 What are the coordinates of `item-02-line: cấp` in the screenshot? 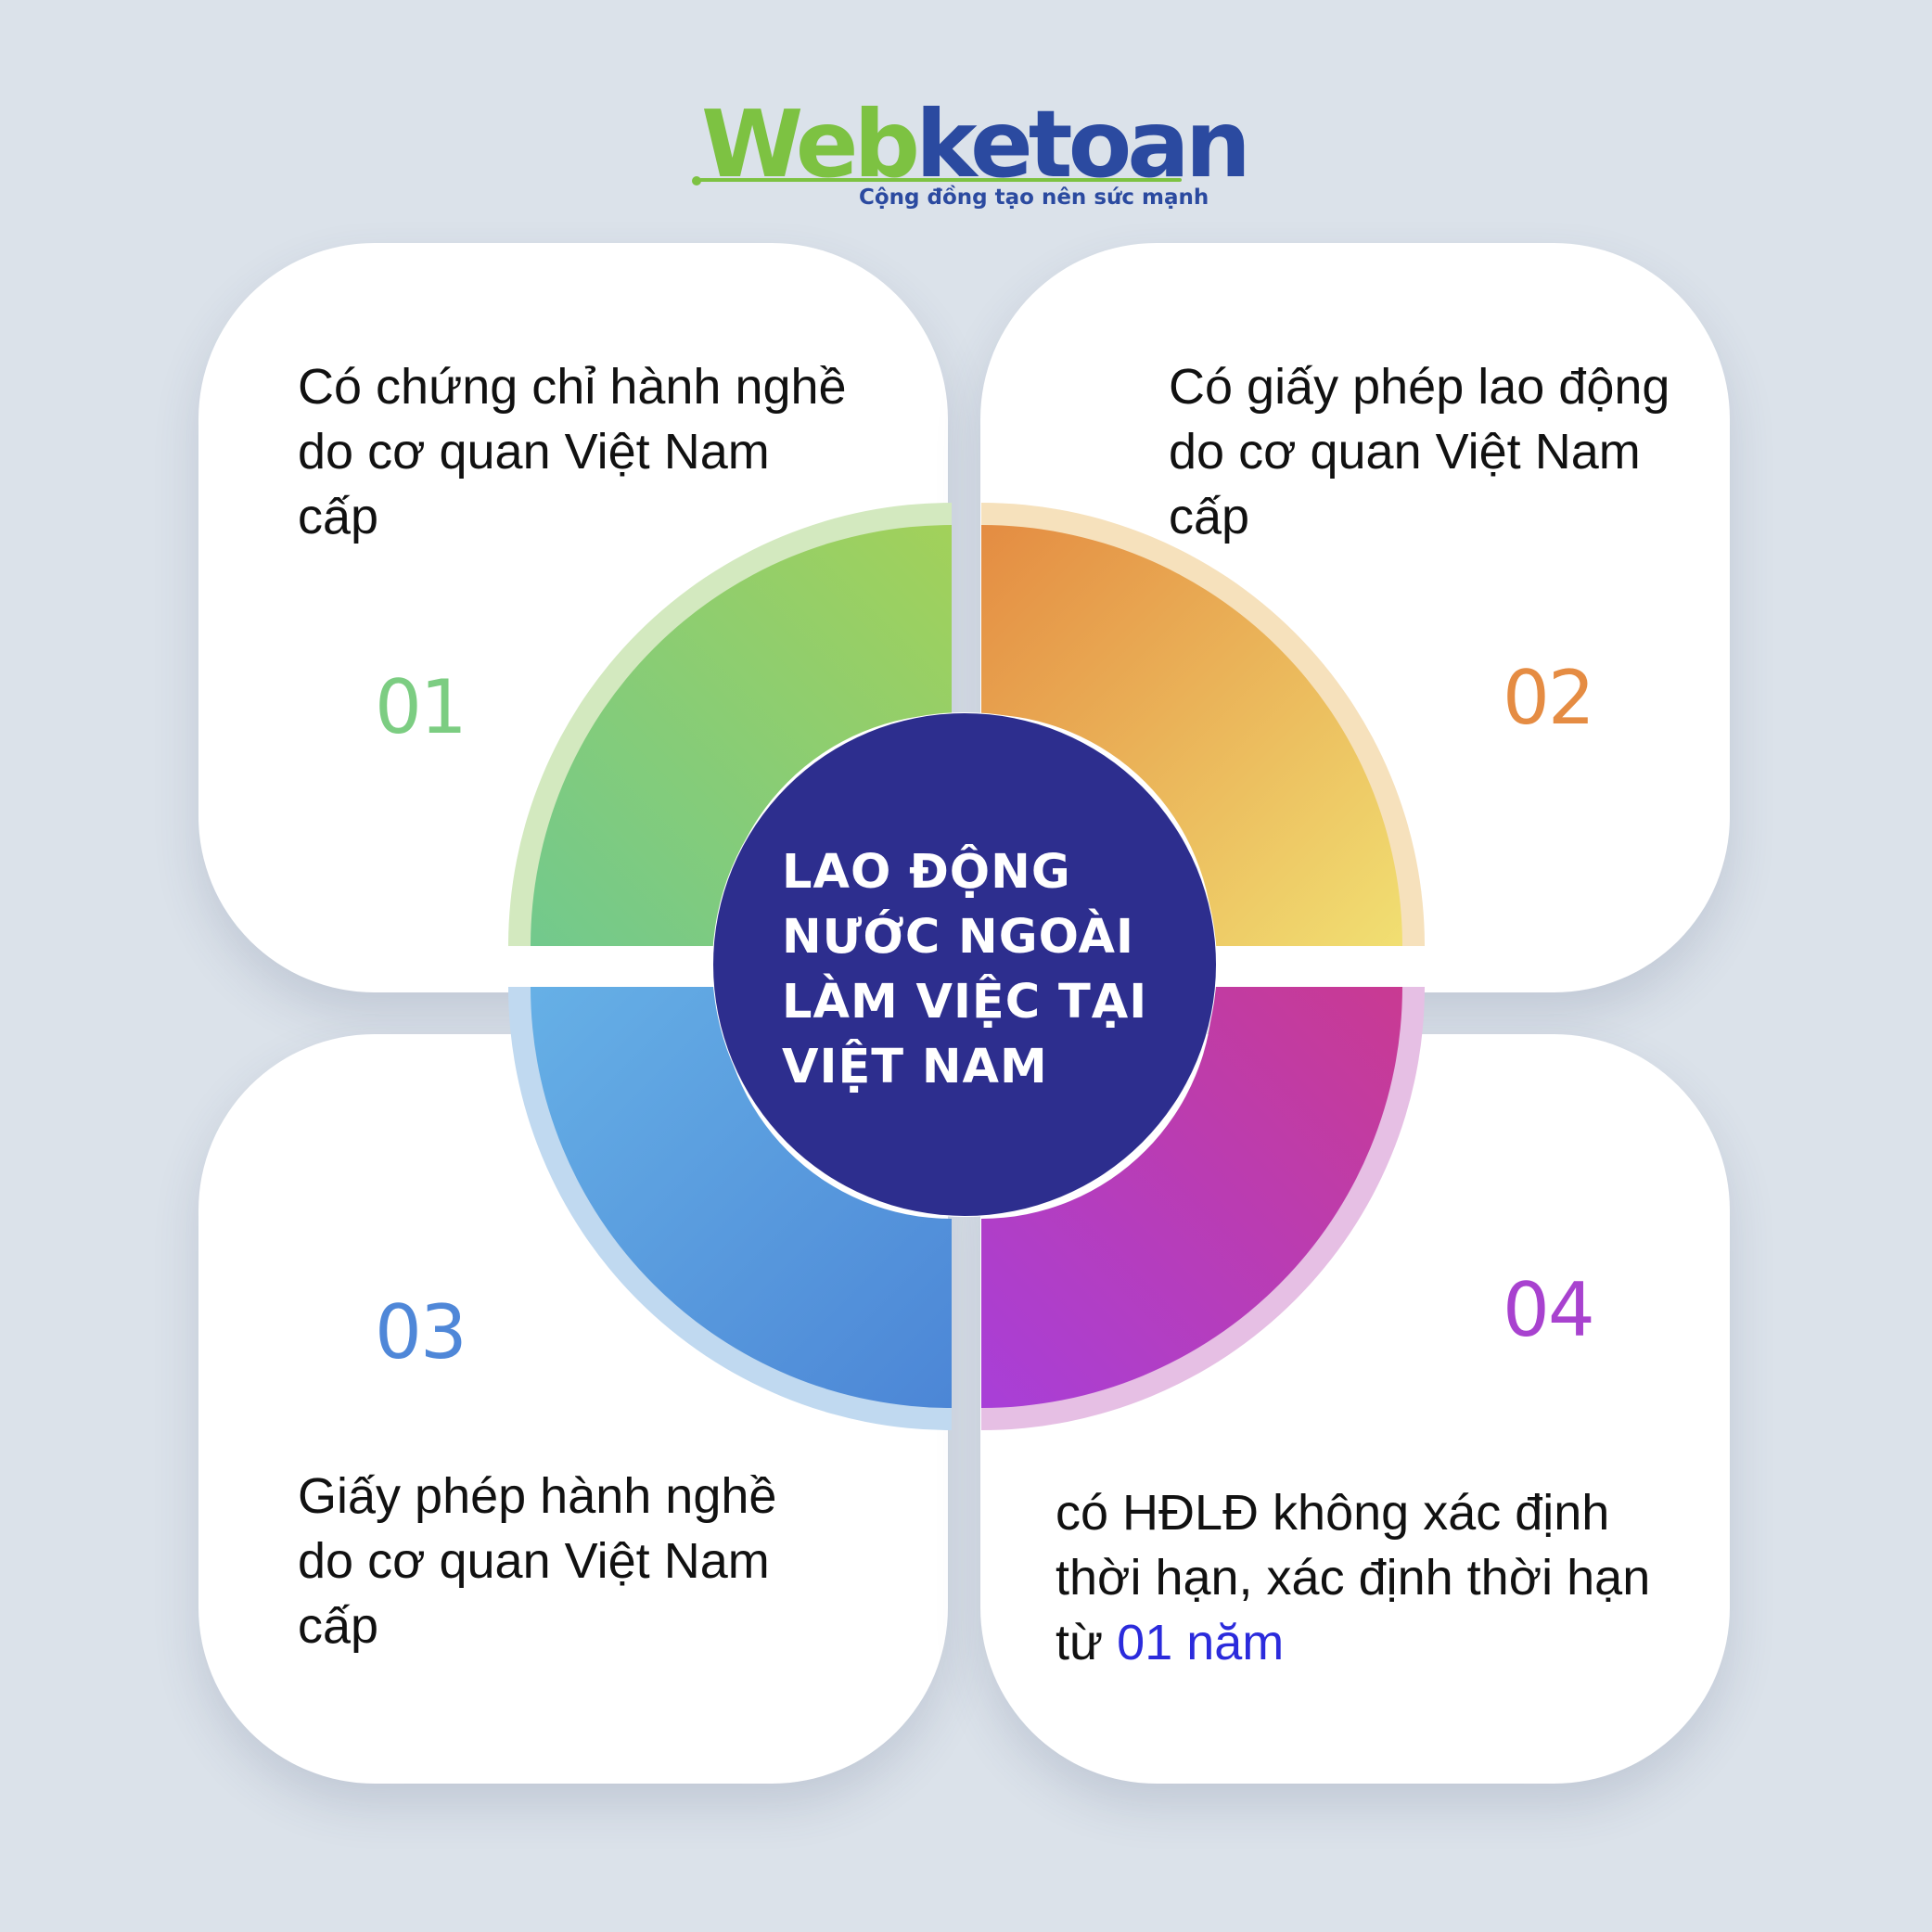 It's located at (1209, 516).